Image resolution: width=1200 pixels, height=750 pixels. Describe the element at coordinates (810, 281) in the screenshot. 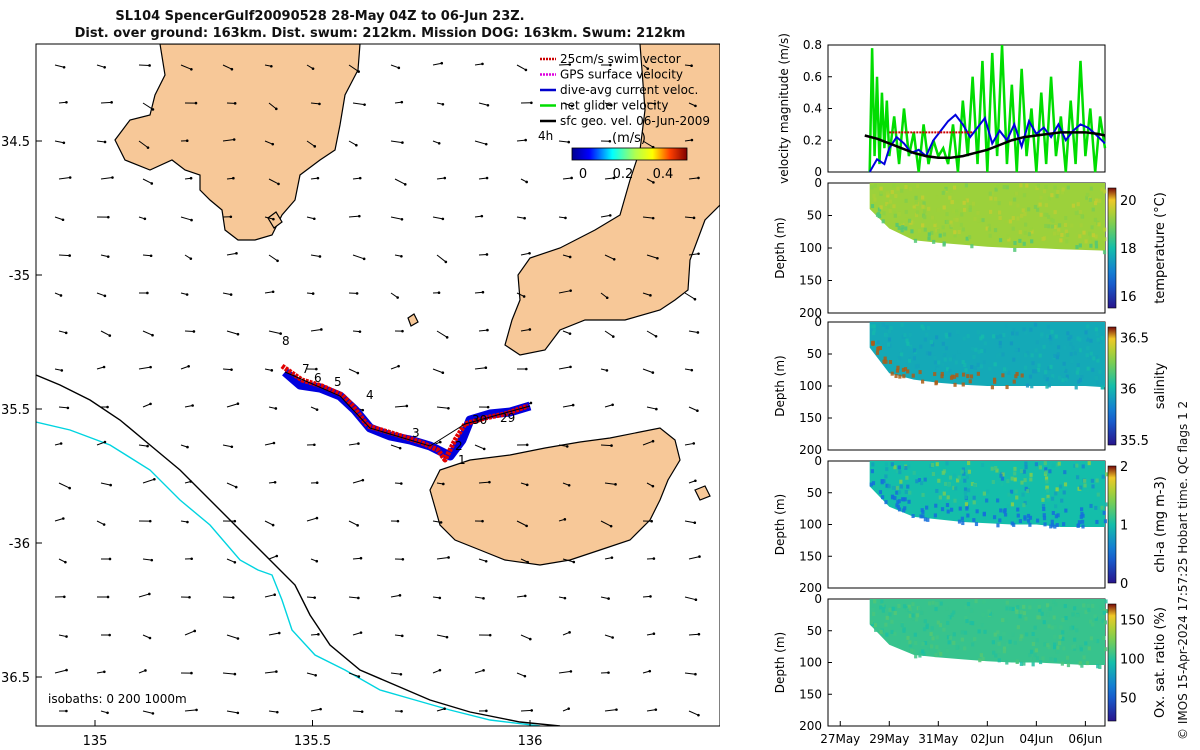

I see `section-y-tick-label: 150` at that location.